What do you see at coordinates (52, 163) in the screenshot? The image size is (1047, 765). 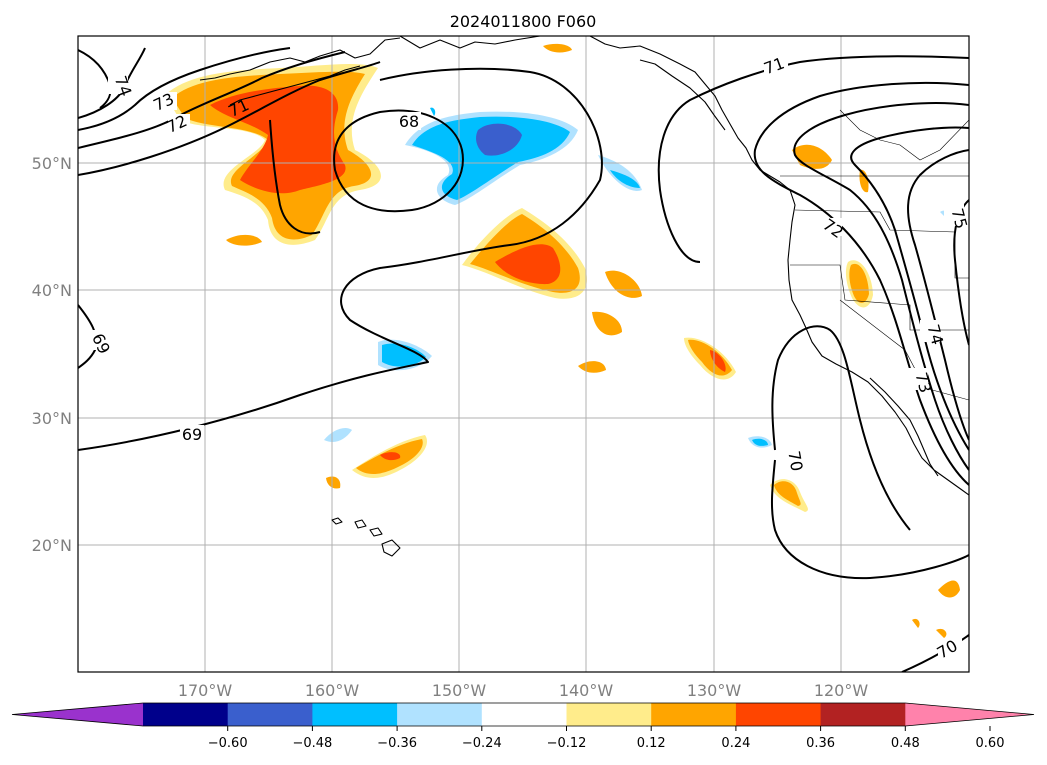 I see `lat-label: 50°N` at bounding box center [52, 163].